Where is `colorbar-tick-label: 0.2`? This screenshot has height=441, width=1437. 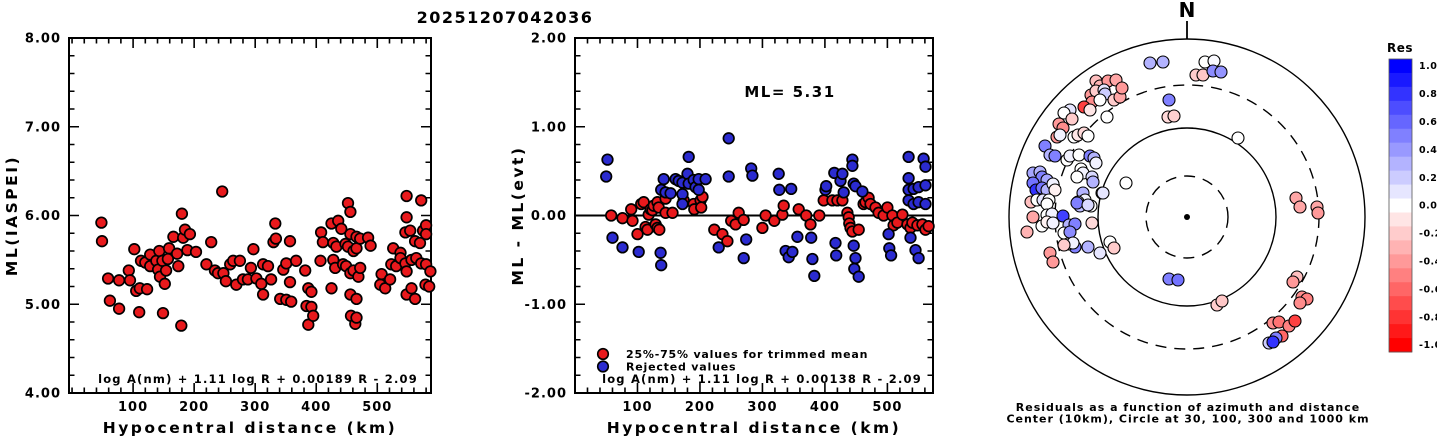 colorbar-tick-label: 0.2 is located at coordinates (1428, 178).